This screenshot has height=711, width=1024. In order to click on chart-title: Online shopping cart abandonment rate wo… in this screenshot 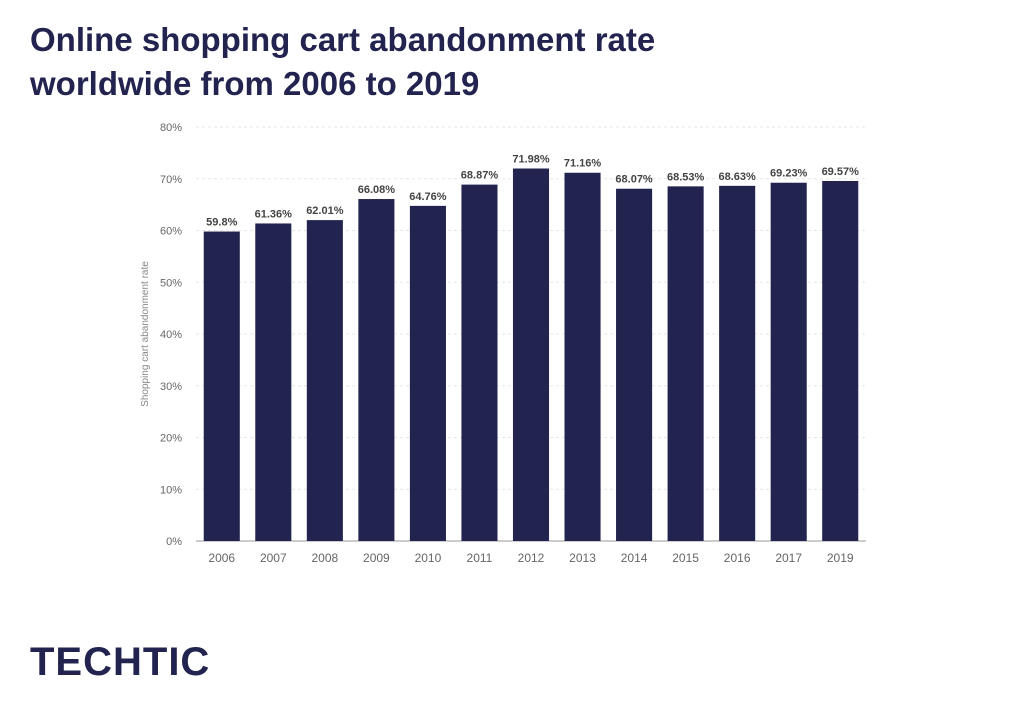, I will do `click(480, 62)`.